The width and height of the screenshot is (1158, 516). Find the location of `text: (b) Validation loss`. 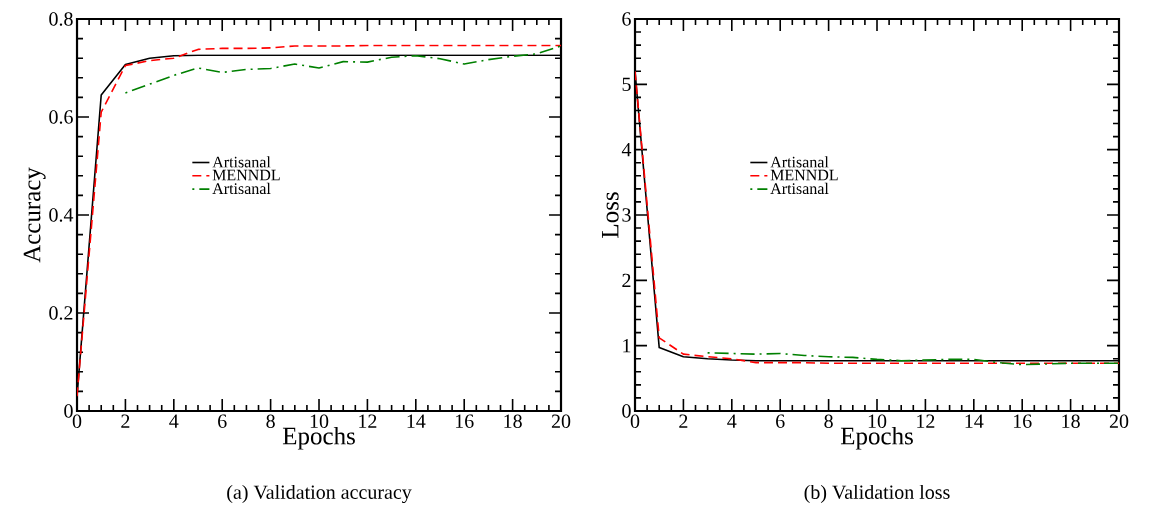

text: (b) Validation loss is located at coordinates (877, 494).